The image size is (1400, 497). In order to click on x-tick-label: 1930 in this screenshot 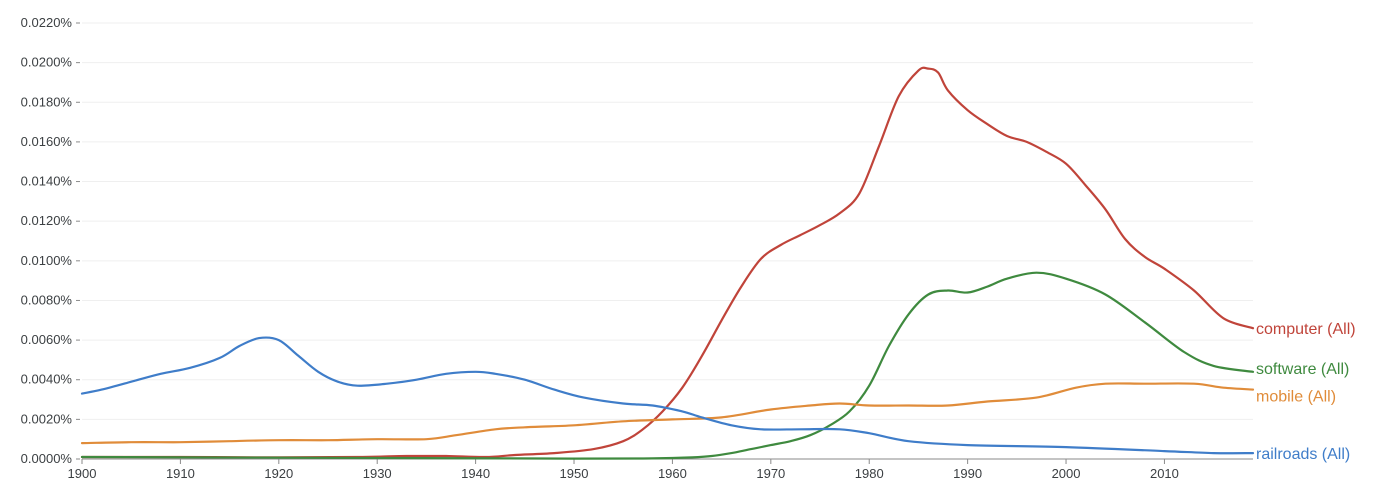, I will do `click(377, 473)`.